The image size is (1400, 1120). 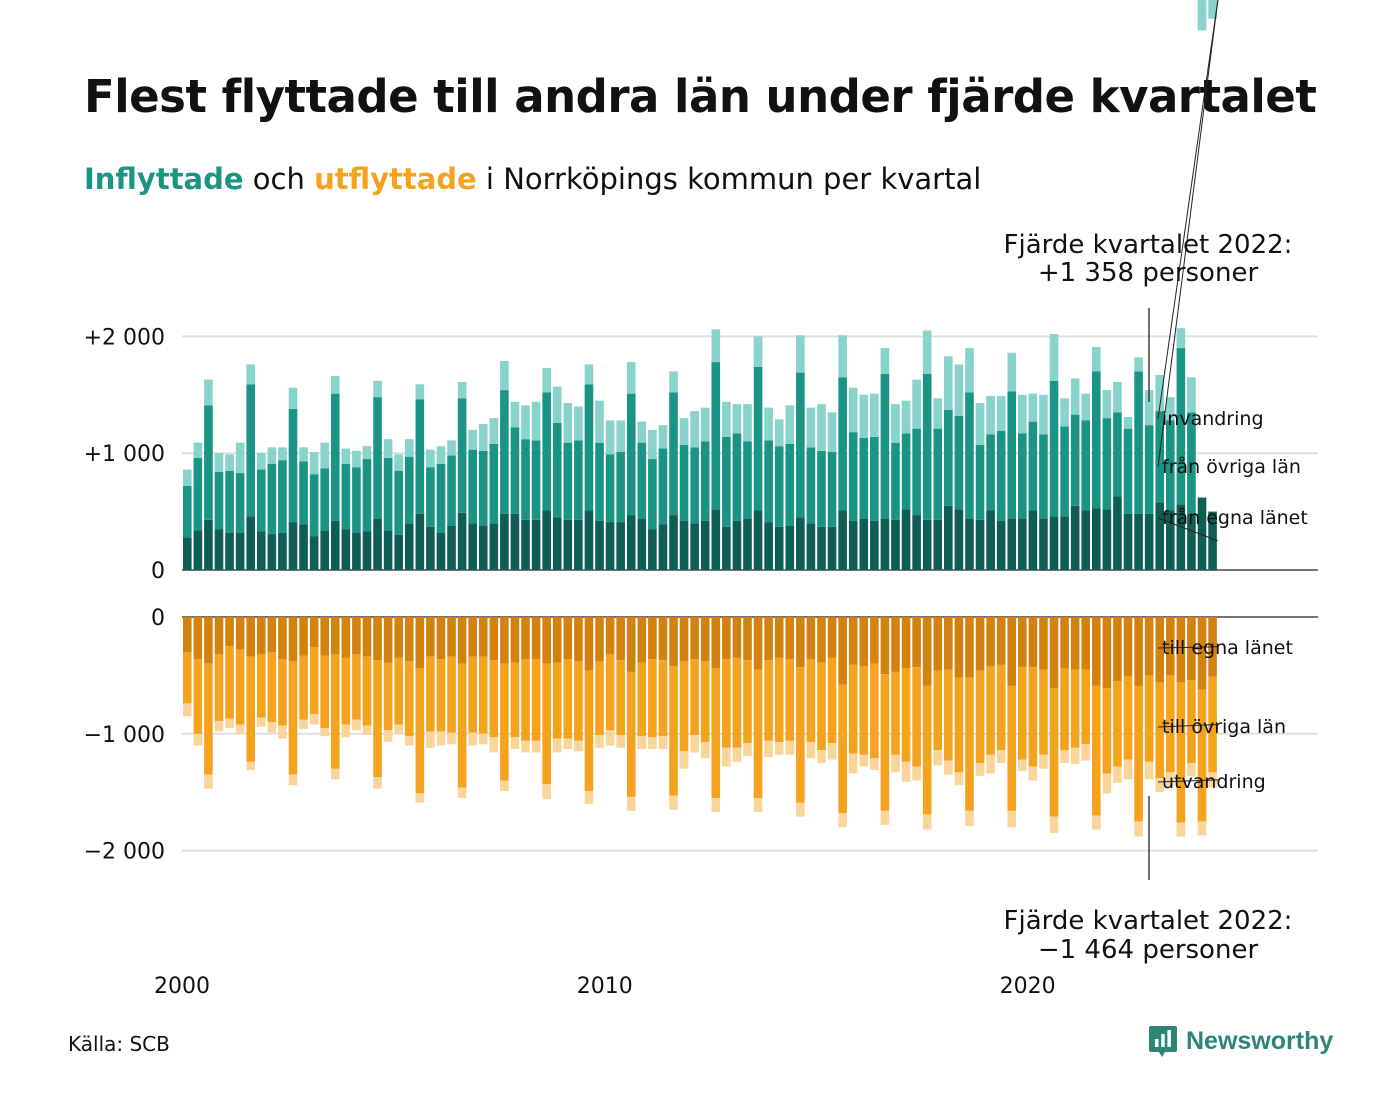 I want to click on newsworthy-chart-icon, so click(x=1163, y=1041).